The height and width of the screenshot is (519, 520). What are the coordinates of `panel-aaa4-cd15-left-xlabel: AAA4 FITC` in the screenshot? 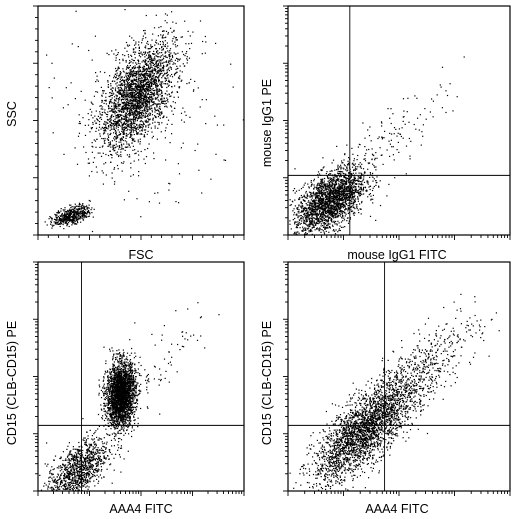 It's located at (140, 509).